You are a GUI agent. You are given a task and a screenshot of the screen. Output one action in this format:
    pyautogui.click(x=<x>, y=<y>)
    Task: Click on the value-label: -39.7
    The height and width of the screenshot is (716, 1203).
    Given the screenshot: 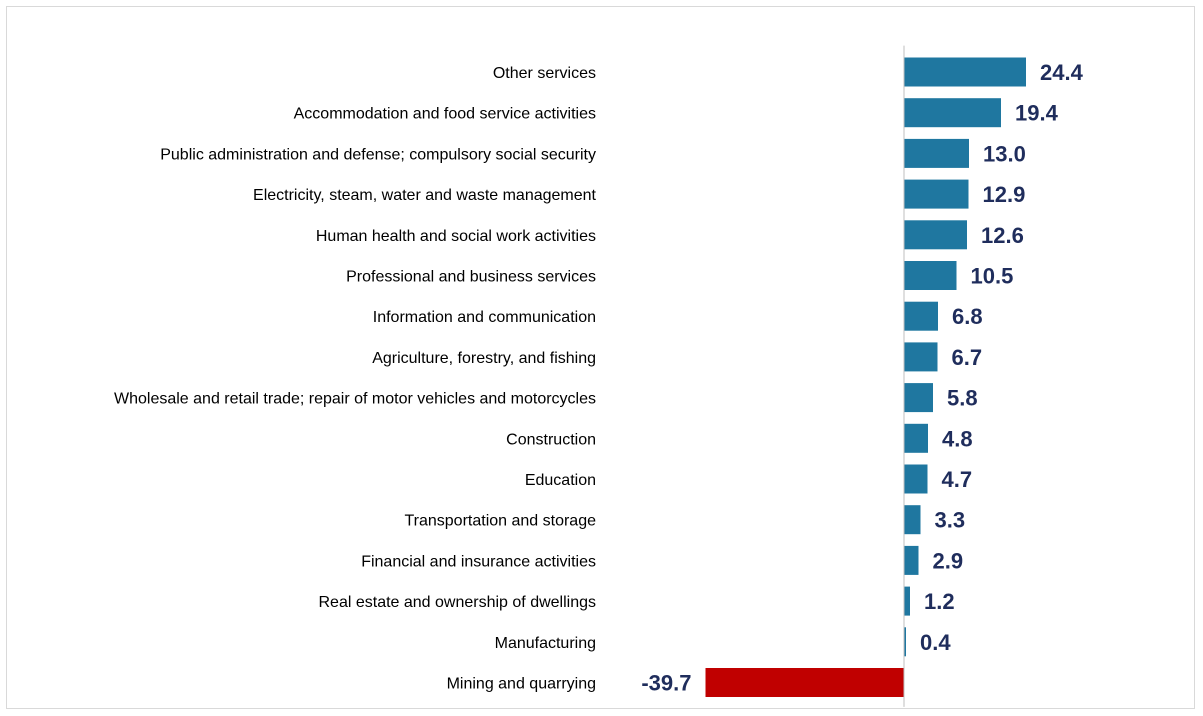 What is the action you would take?
    pyautogui.click(x=666, y=683)
    